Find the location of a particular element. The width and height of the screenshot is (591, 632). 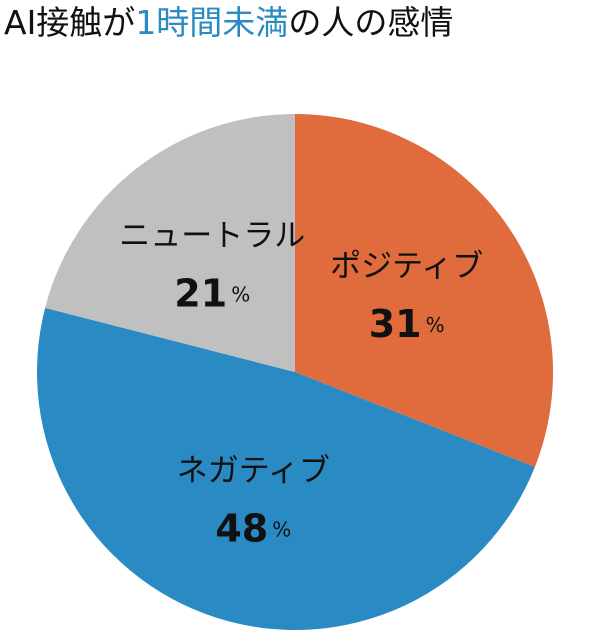

value-label: 31% is located at coordinates (407, 324).